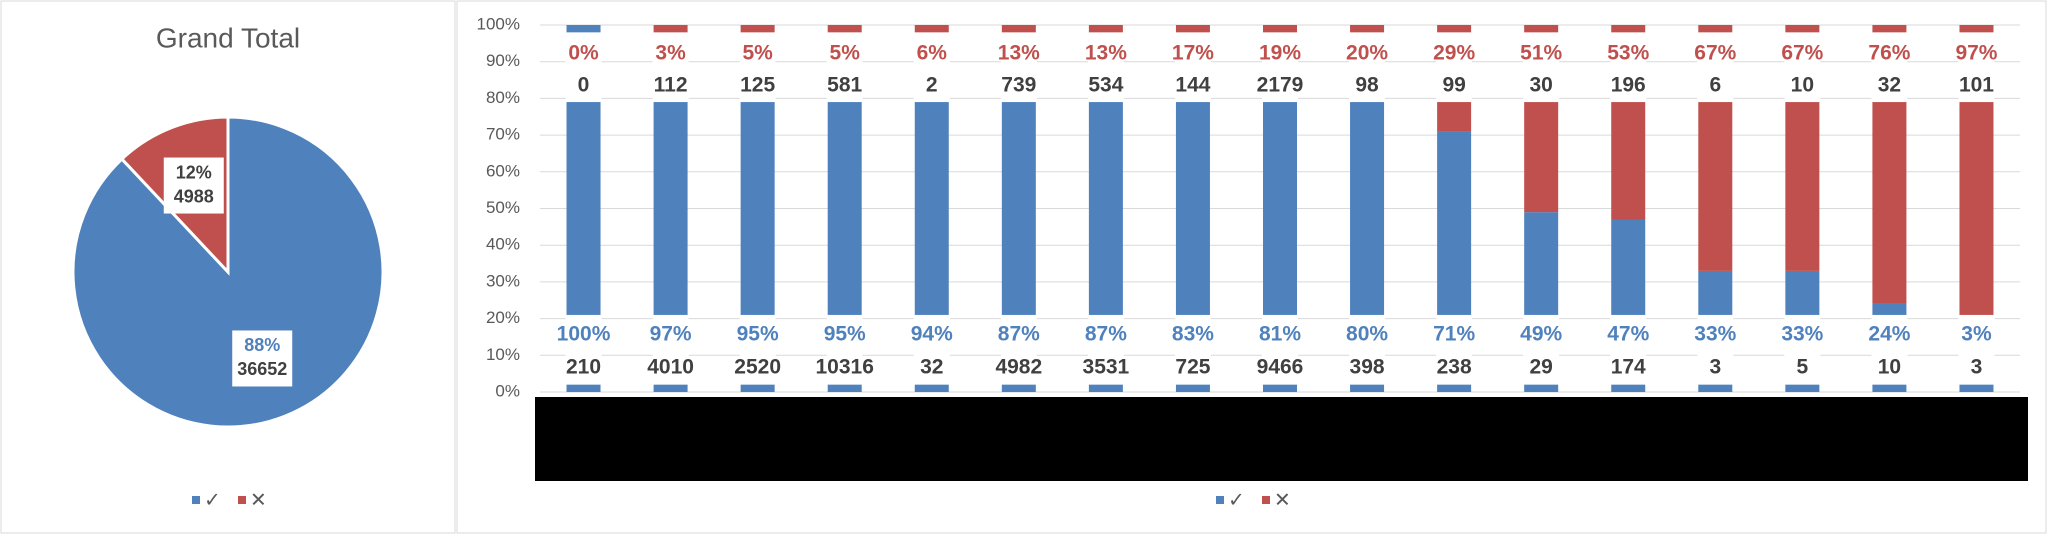 This screenshot has width=2048, height=541. Describe the element at coordinates (1367, 334) in the screenshot. I see `data-label: 80%` at that location.